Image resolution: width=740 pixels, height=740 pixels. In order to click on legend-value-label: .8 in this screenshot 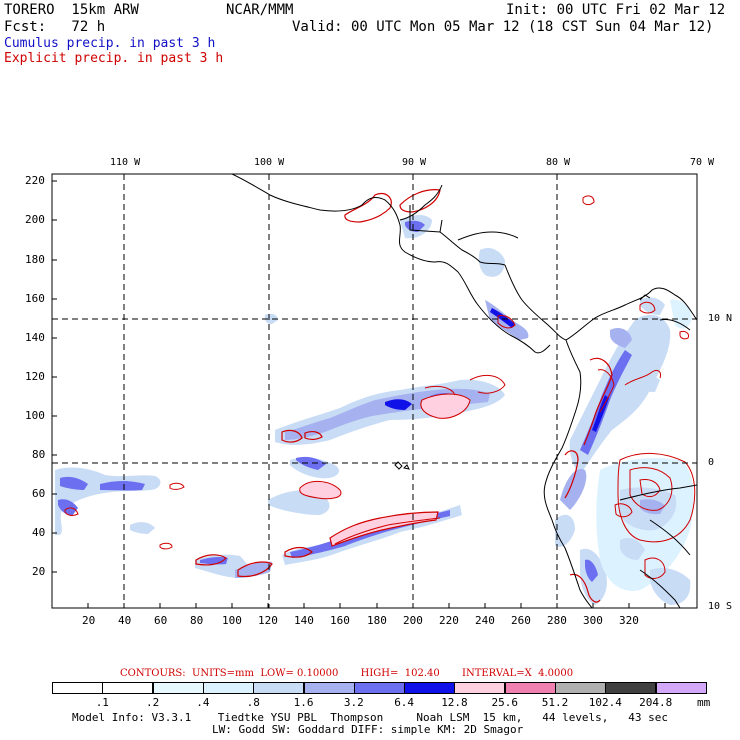, I will do `click(253, 702)`.